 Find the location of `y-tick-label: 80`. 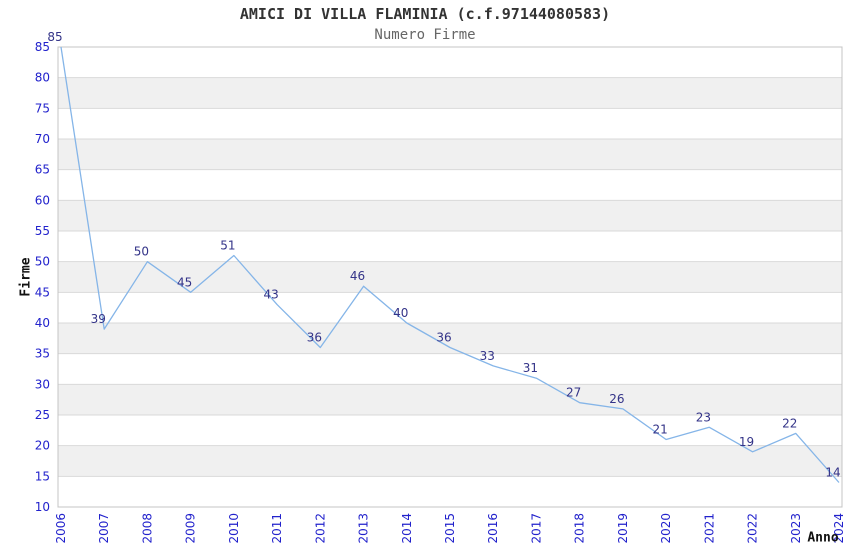

y-tick-label: 80 is located at coordinates (42, 78).